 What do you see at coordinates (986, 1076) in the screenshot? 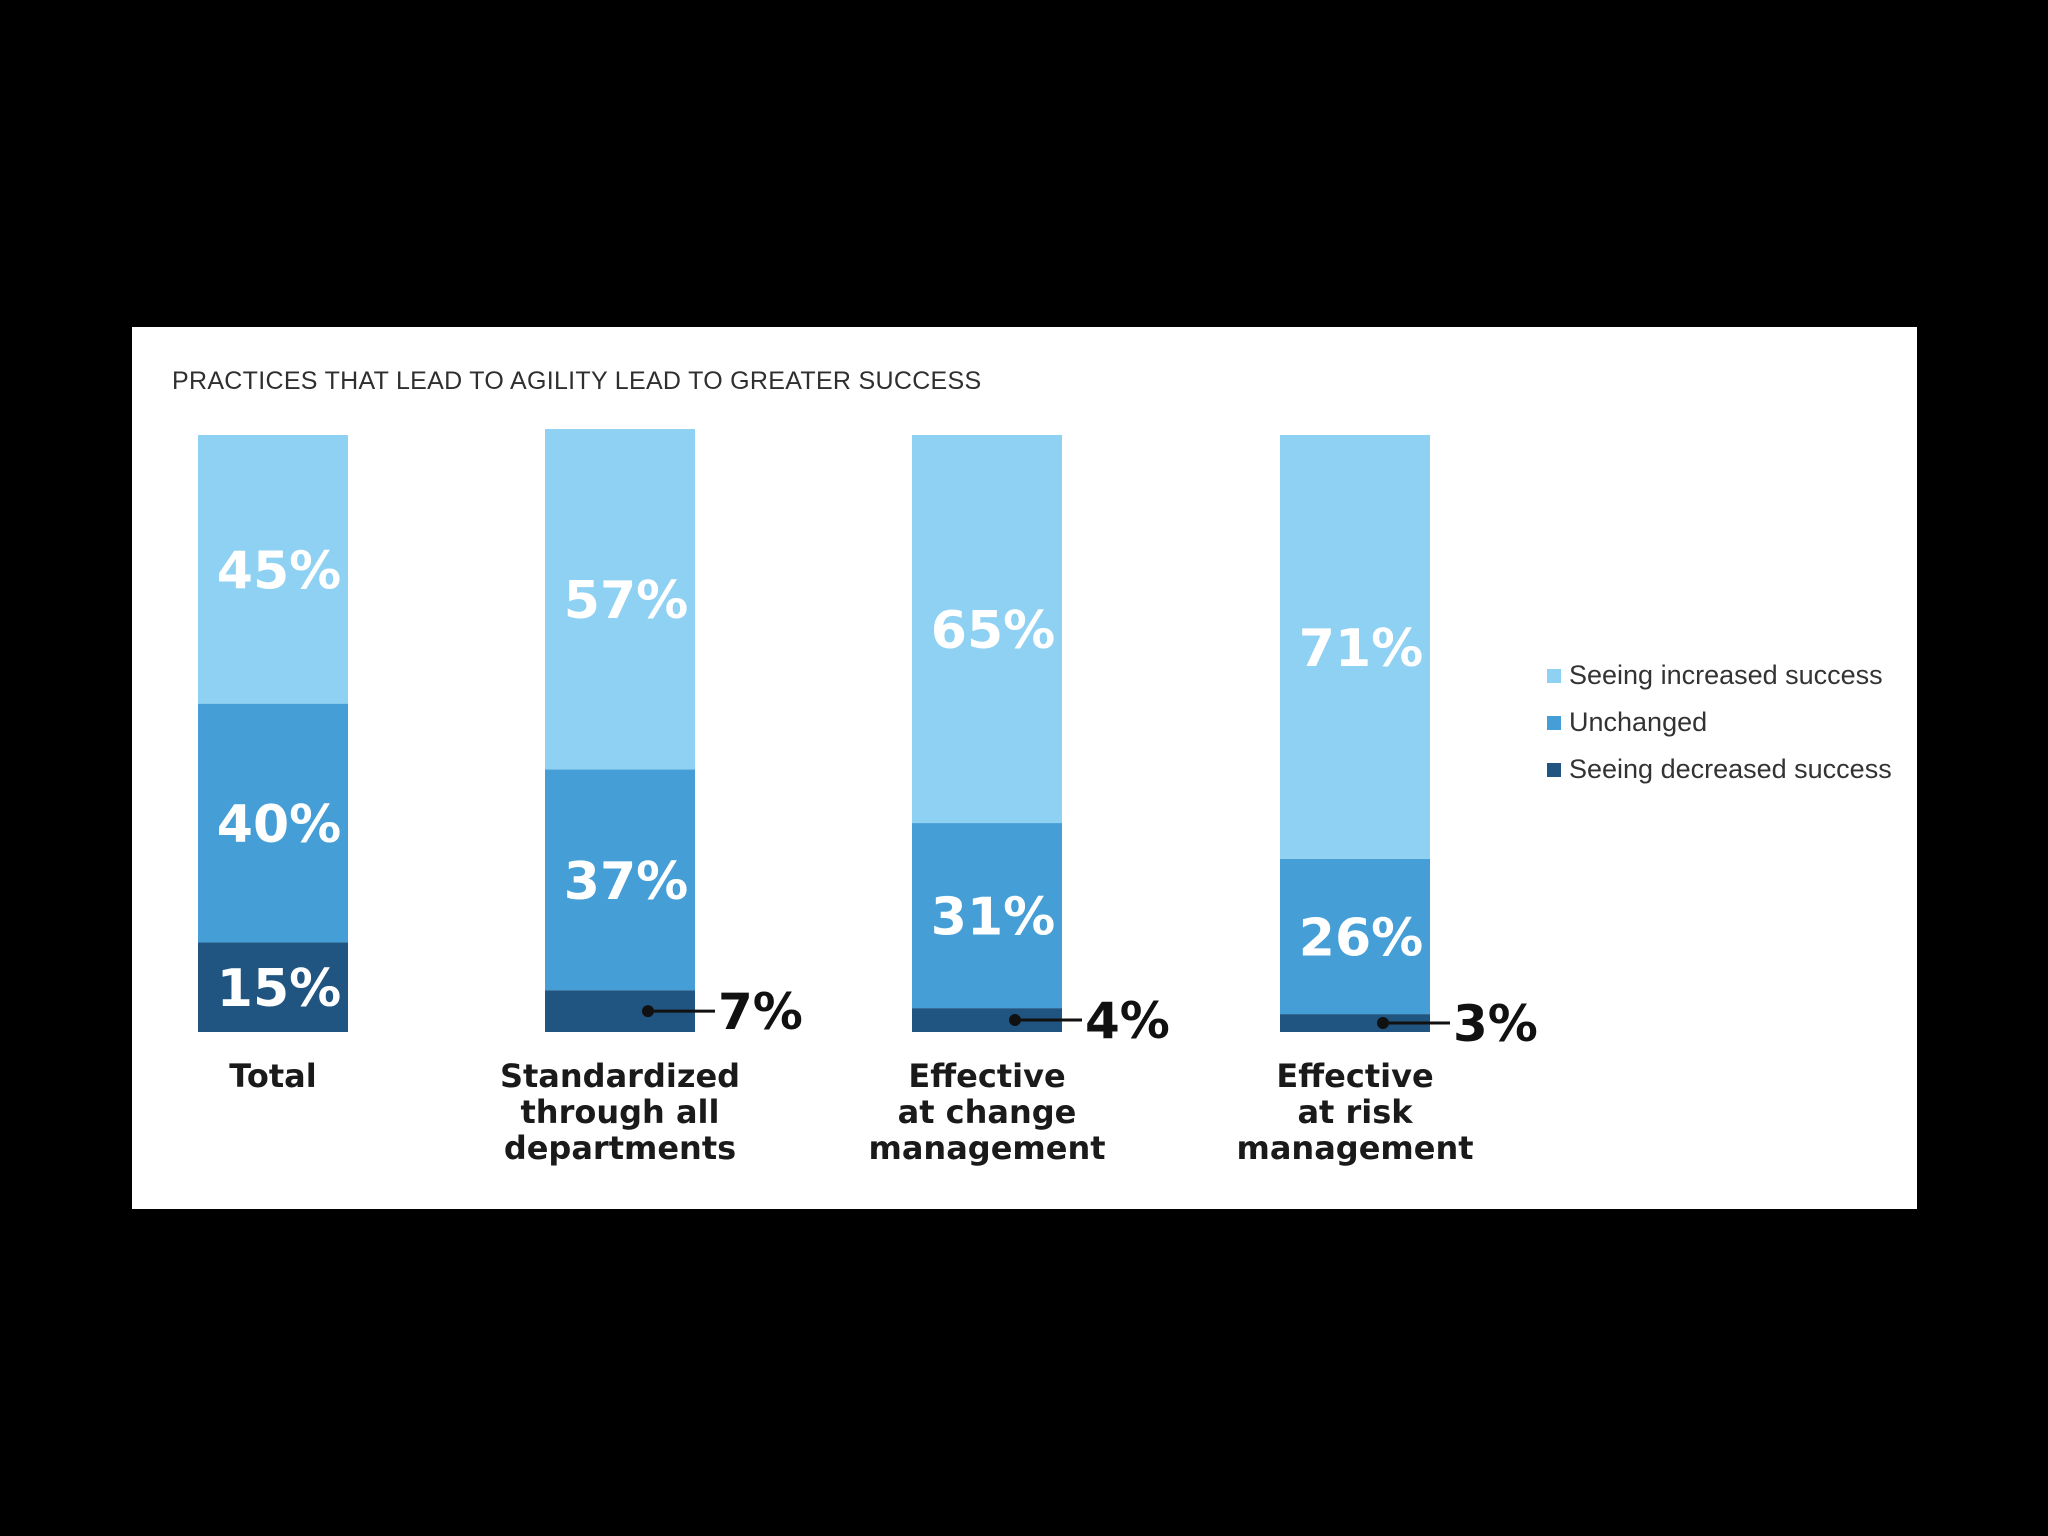
I see `category-label-3-line-1: Effective` at bounding box center [986, 1076].